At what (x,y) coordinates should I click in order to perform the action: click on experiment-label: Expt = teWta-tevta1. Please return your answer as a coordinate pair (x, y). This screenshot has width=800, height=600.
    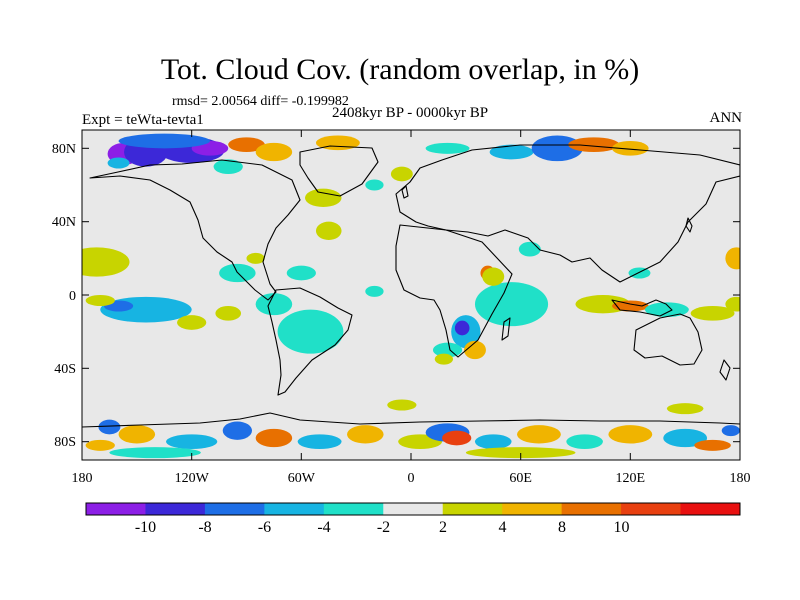
    Looking at the image, I should click on (143, 120).